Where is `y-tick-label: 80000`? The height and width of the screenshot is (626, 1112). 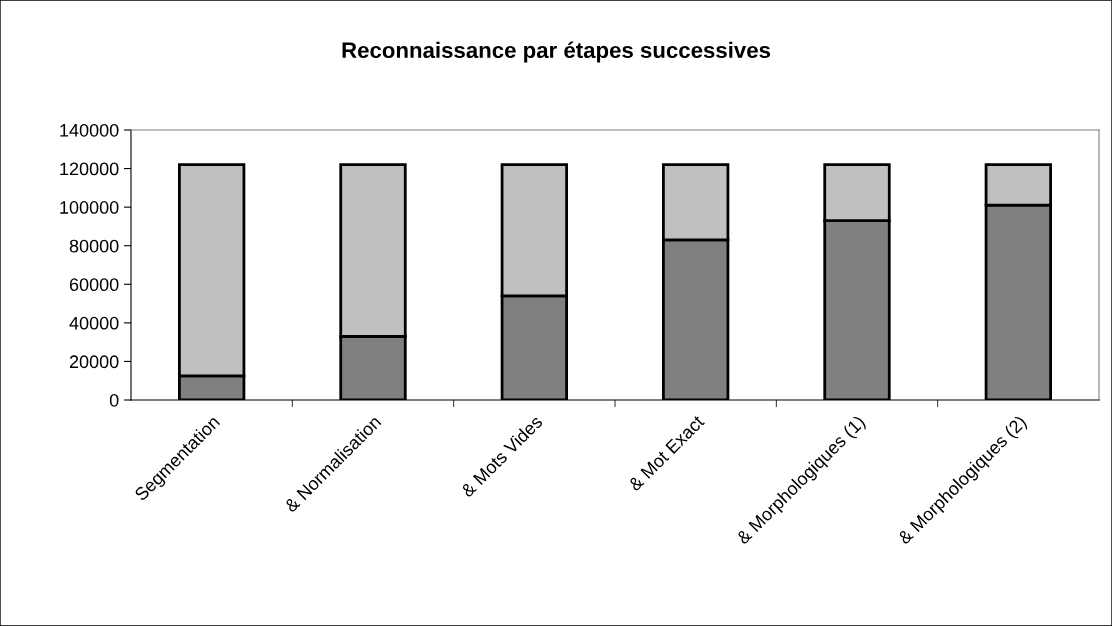 y-tick-label: 80000 is located at coordinates (94, 246).